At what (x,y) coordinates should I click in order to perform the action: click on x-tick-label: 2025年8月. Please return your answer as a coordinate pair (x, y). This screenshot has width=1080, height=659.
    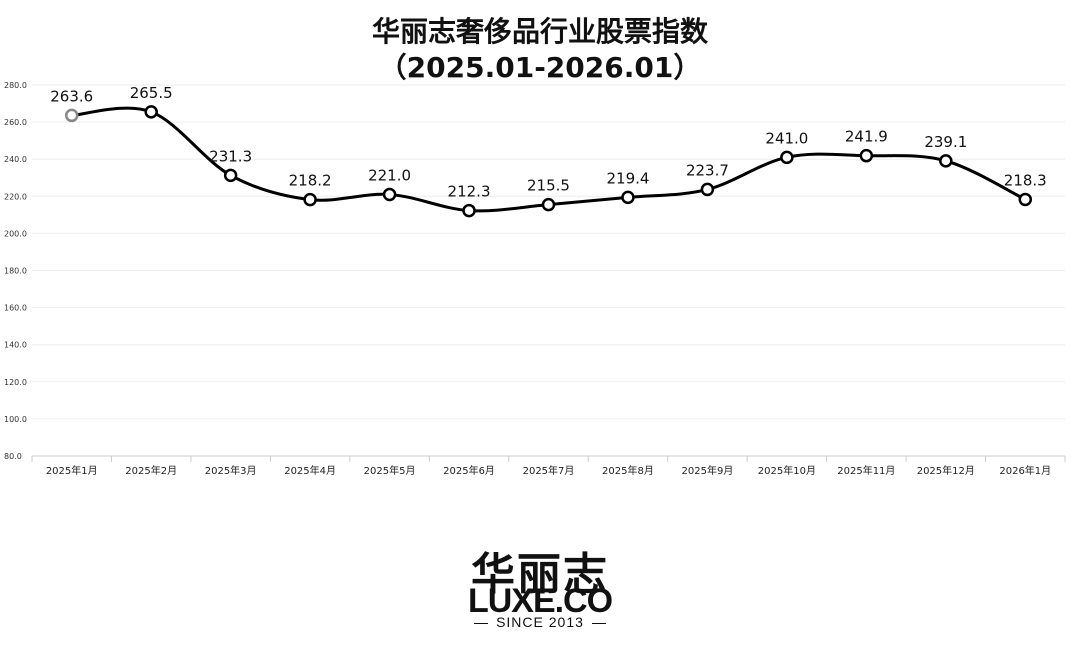
    Looking at the image, I should click on (628, 470).